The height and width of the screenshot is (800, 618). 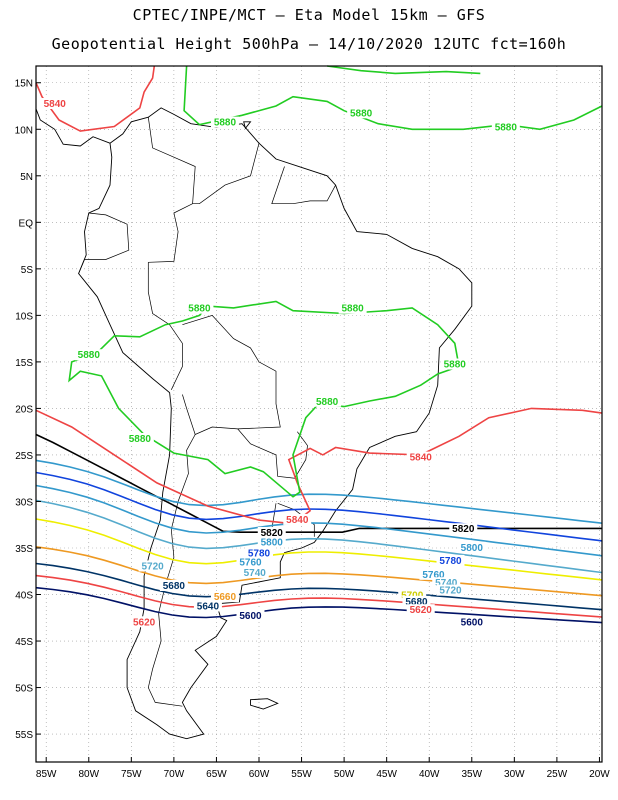 I want to click on lon-tick-label: 20W, so click(x=599, y=774).